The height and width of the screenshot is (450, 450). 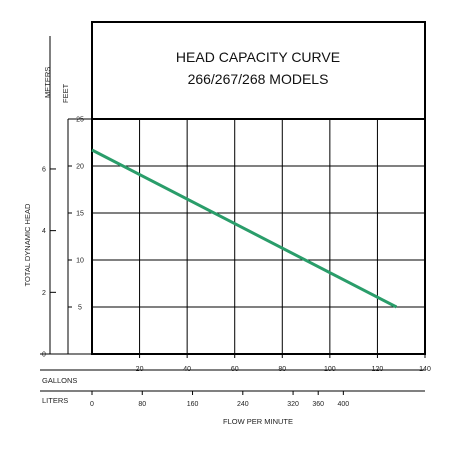 What do you see at coordinates (258, 57) in the screenshot?
I see `chart-title: HEAD CAPACITY CURVE` at bounding box center [258, 57].